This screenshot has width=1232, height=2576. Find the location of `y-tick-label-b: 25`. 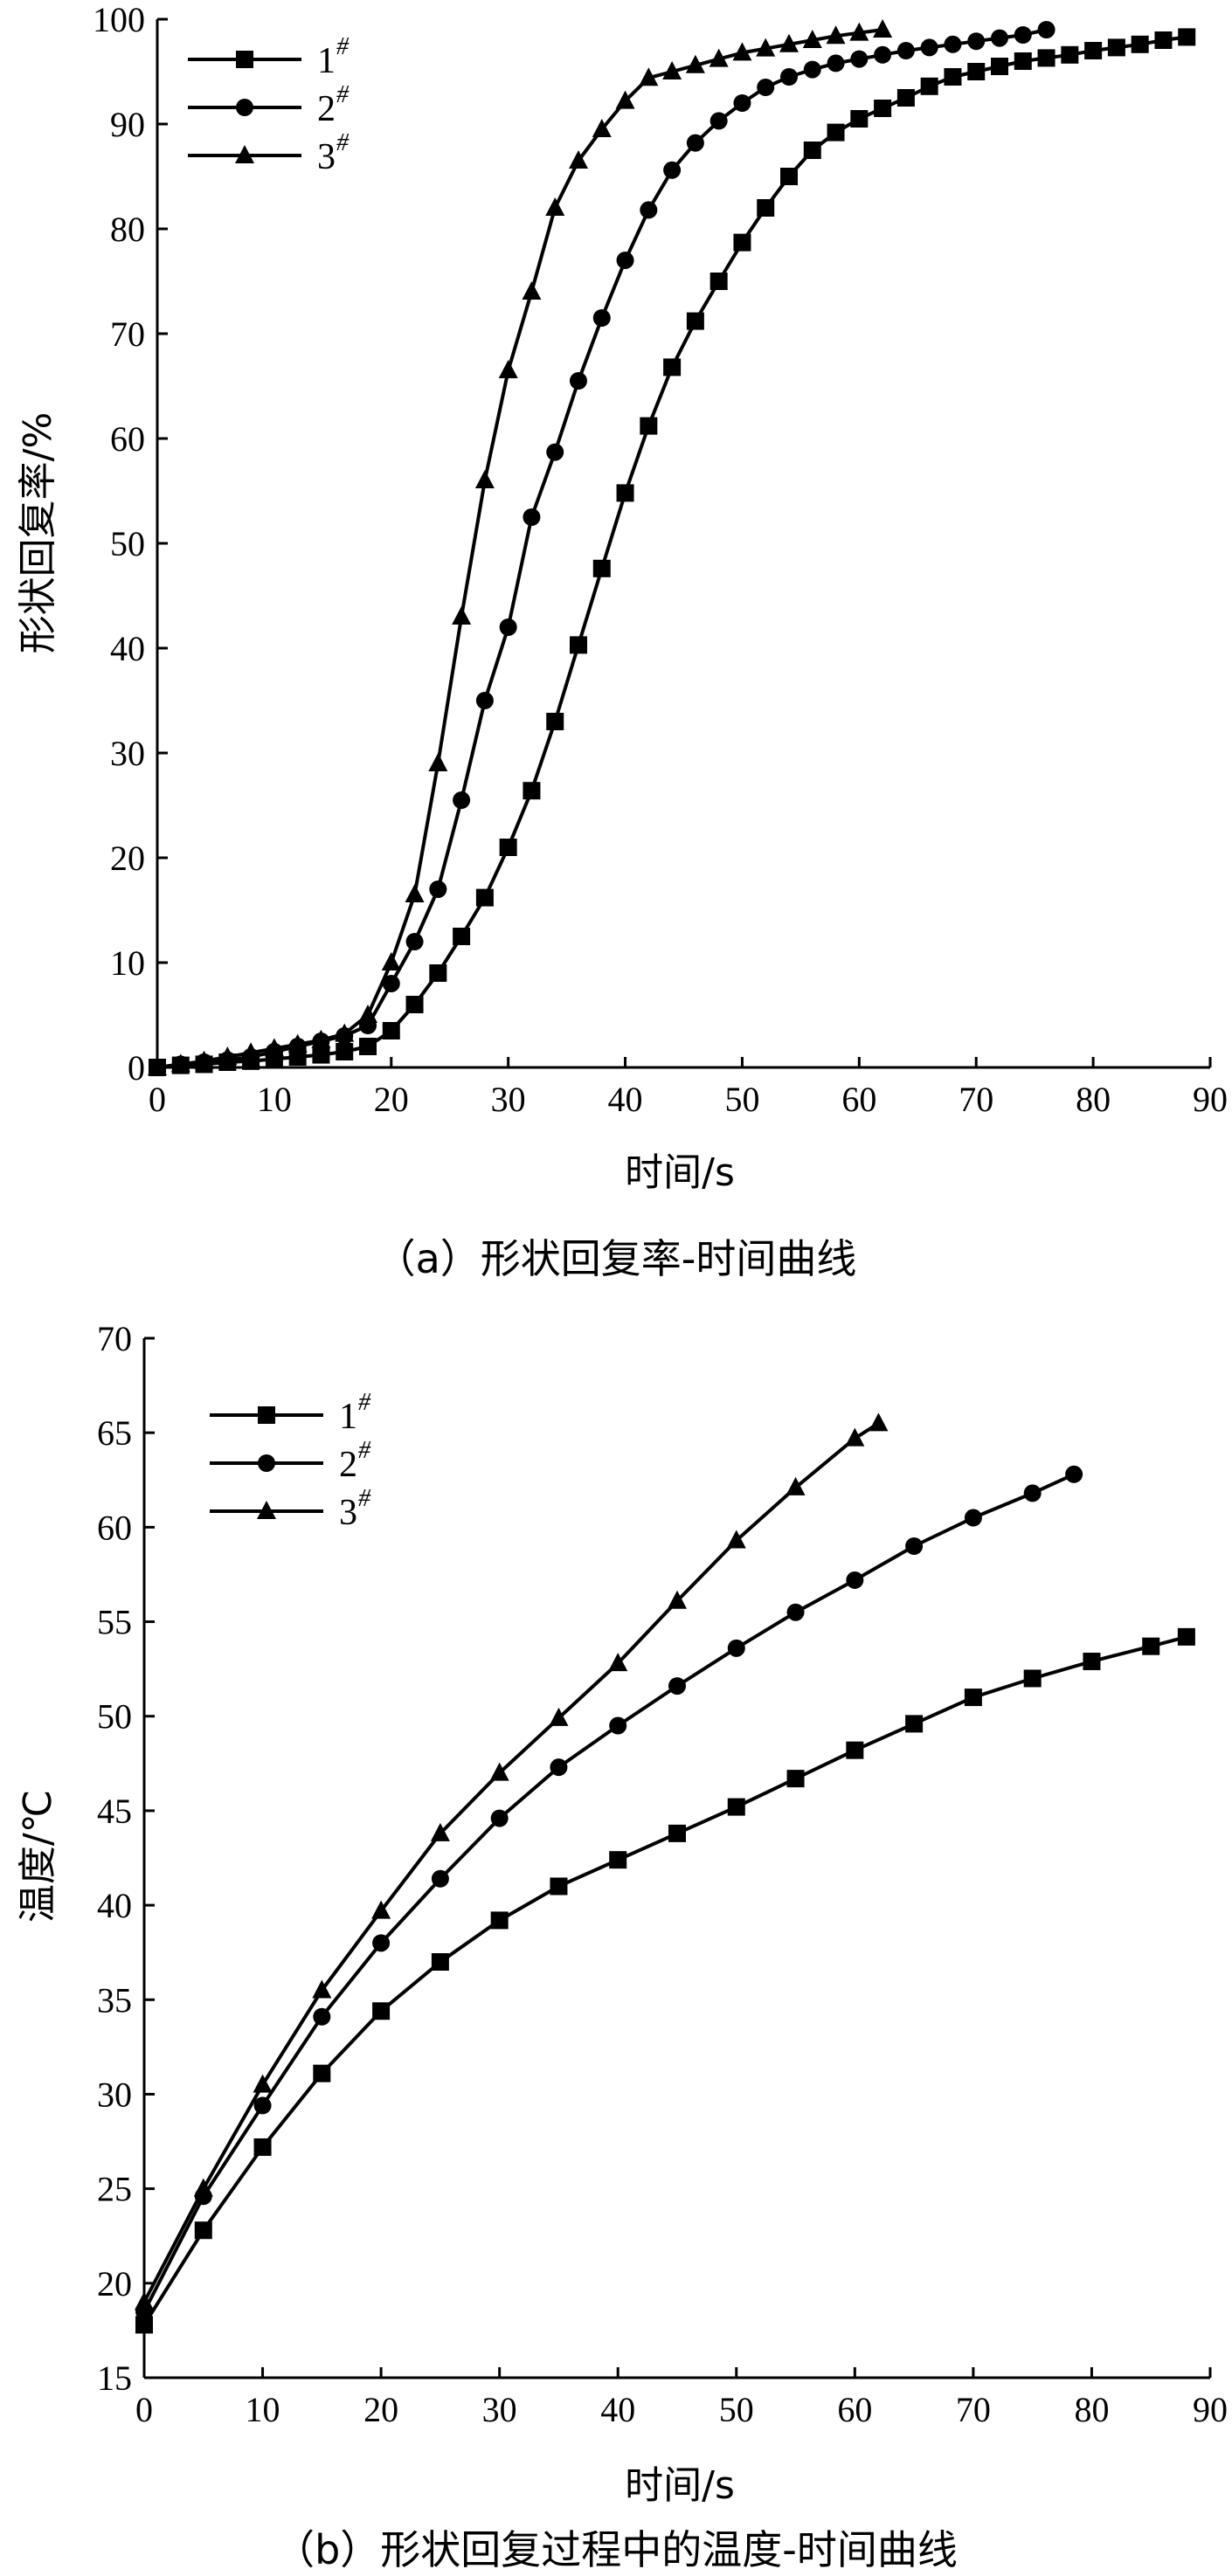

y-tick-label-b: 25 is located at coordinates (114, 2189).